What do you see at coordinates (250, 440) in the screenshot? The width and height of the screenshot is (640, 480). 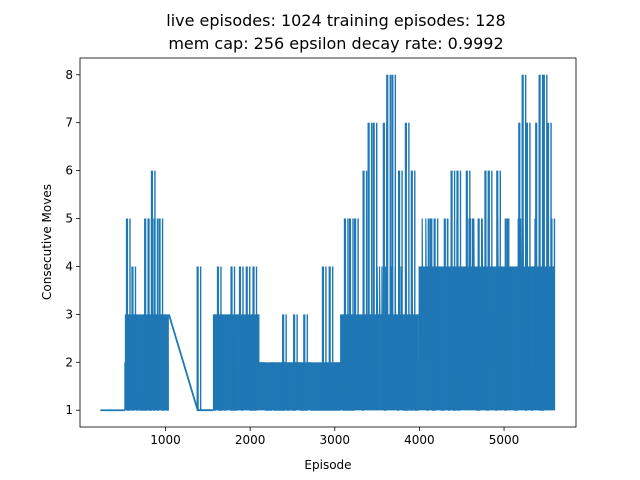 I see `x-tick-label: 2000` at bounding box center [250, 440].